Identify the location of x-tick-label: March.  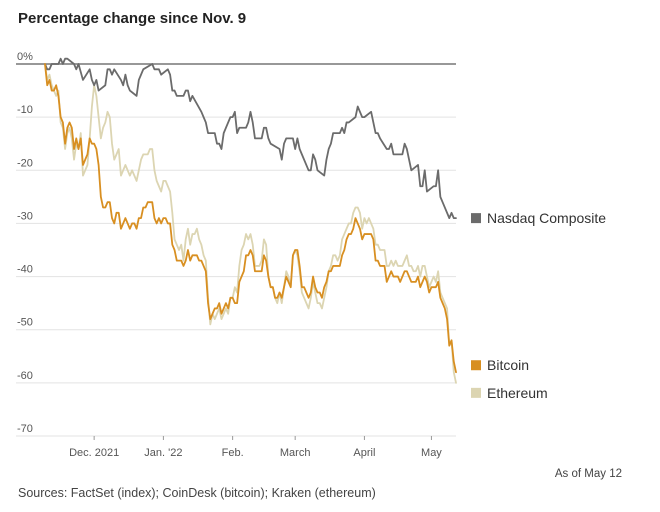
(295, 453).